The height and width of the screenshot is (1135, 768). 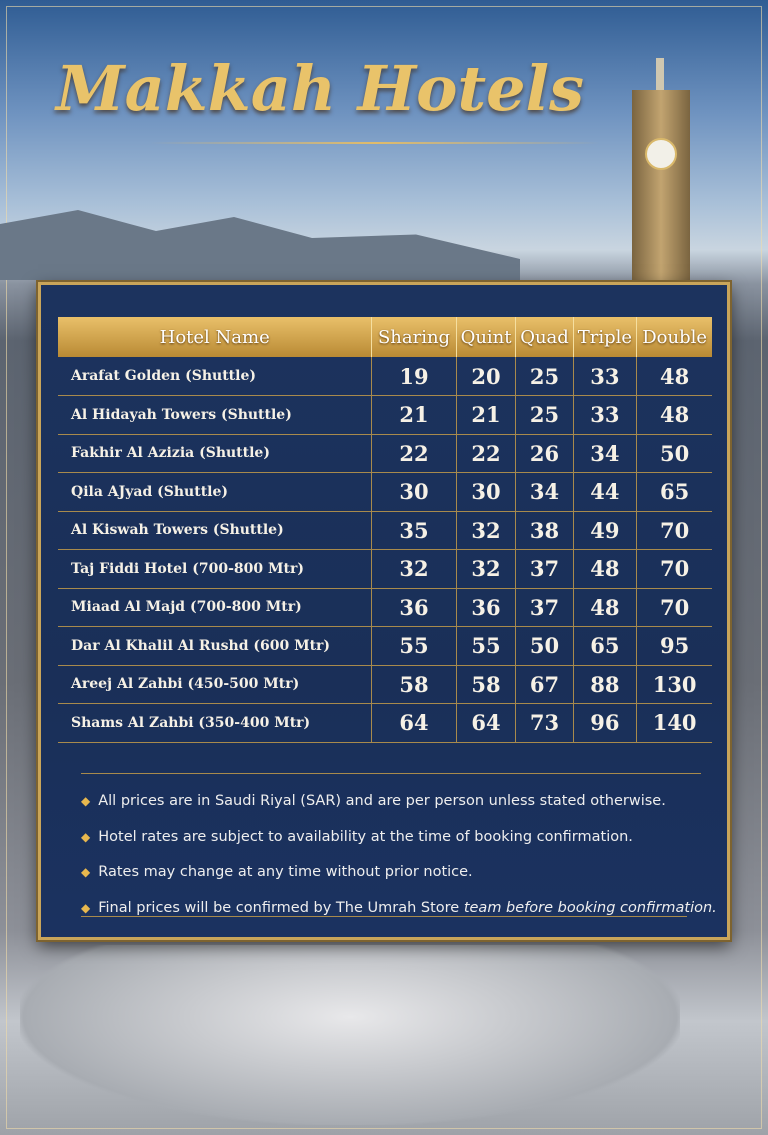 I want to click on hotel-name: Arafat Golden (Shuttle), so click(x=215, y=376).